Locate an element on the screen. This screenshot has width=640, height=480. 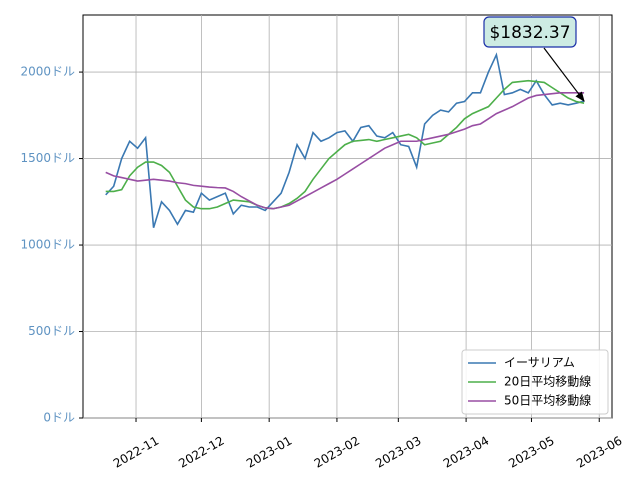
legend-label: 50日平均移動線 is located at coordinates (547, 400).